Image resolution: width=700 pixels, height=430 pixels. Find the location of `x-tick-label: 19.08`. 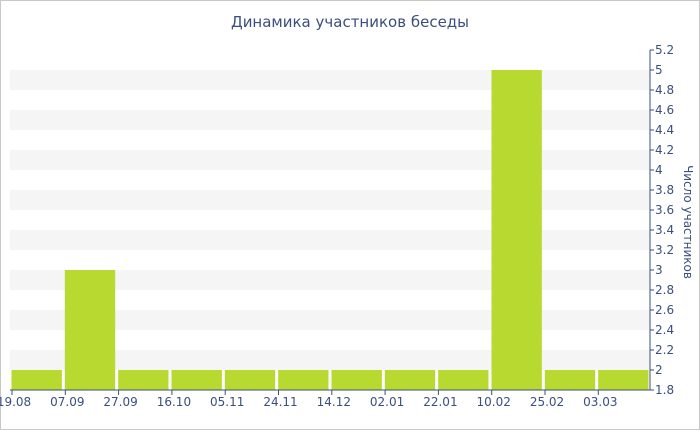

x-tick-label: 19.08 is located at coordinates (15, 402).